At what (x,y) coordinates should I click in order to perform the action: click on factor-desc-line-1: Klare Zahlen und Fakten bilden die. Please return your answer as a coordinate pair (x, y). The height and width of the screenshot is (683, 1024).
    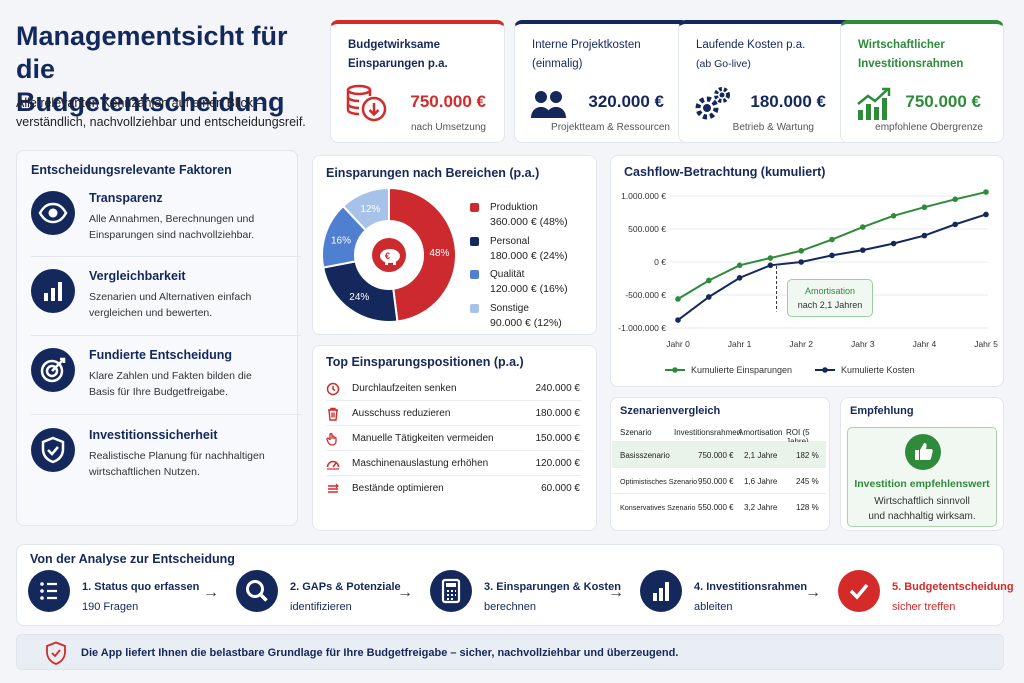
    Looking at the image, I should click on (170, 376).